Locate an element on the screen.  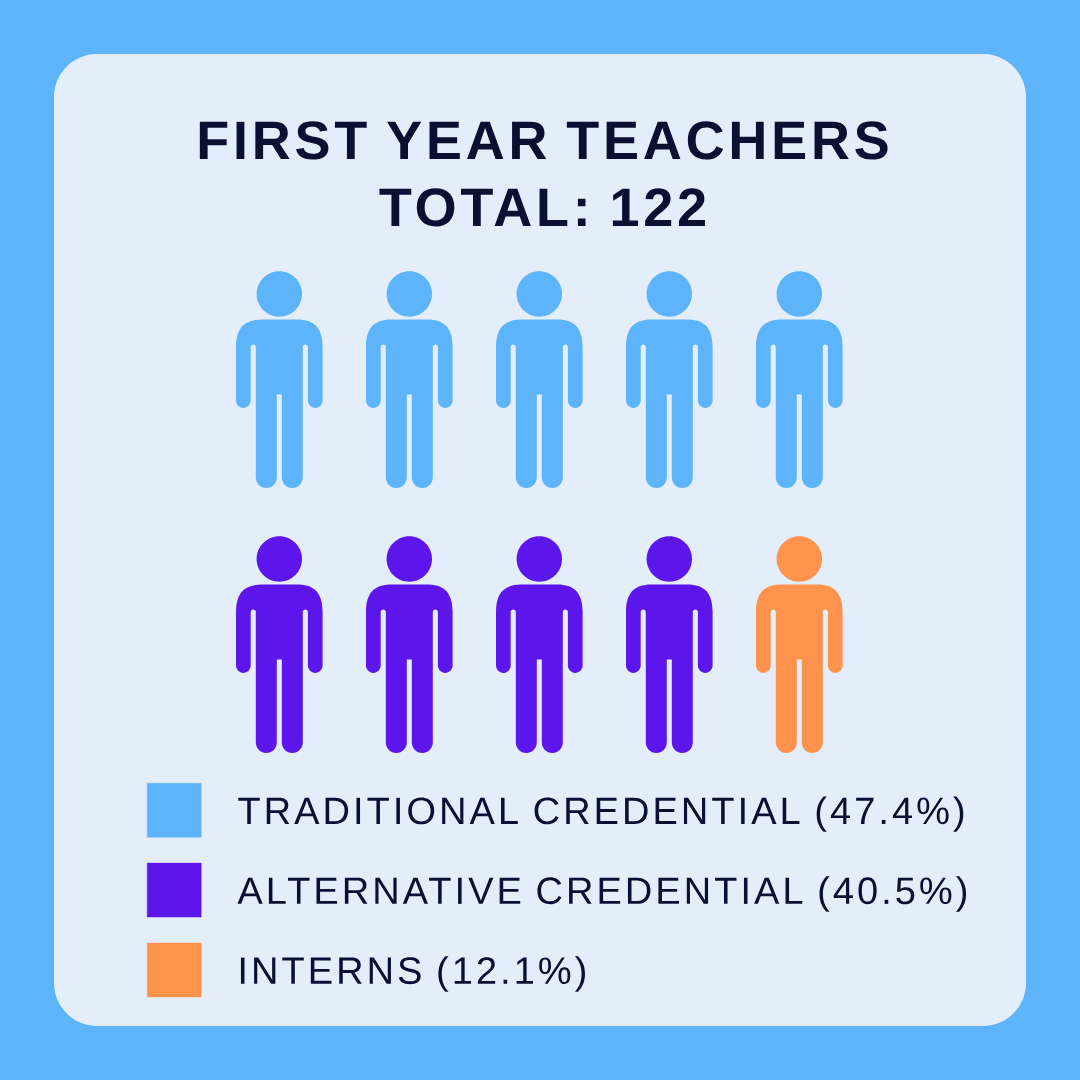
data-label: (12.1%) is located at coordinates (511, 974).